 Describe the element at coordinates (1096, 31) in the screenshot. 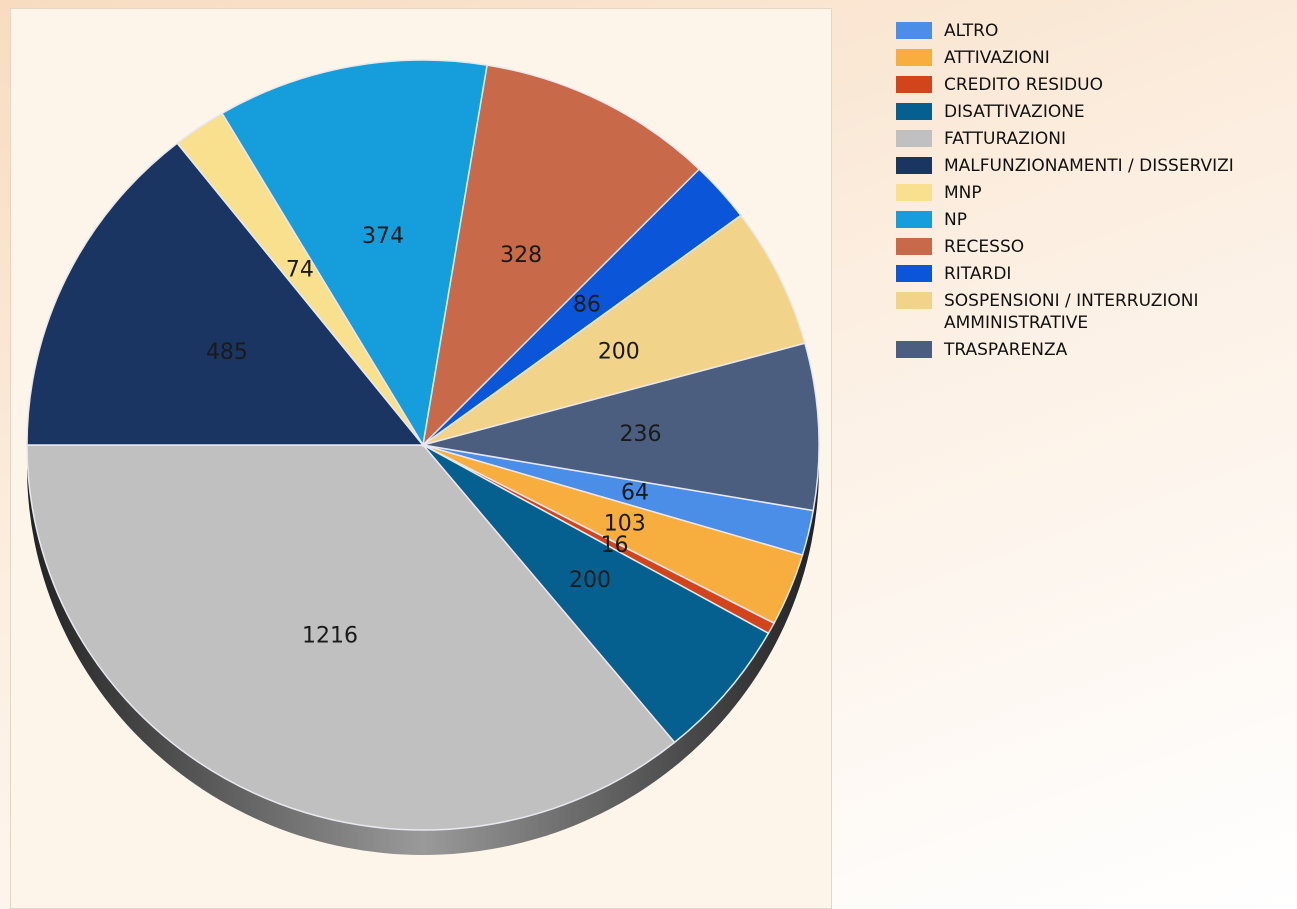

I see `legend-item: ALTRO` at that location.